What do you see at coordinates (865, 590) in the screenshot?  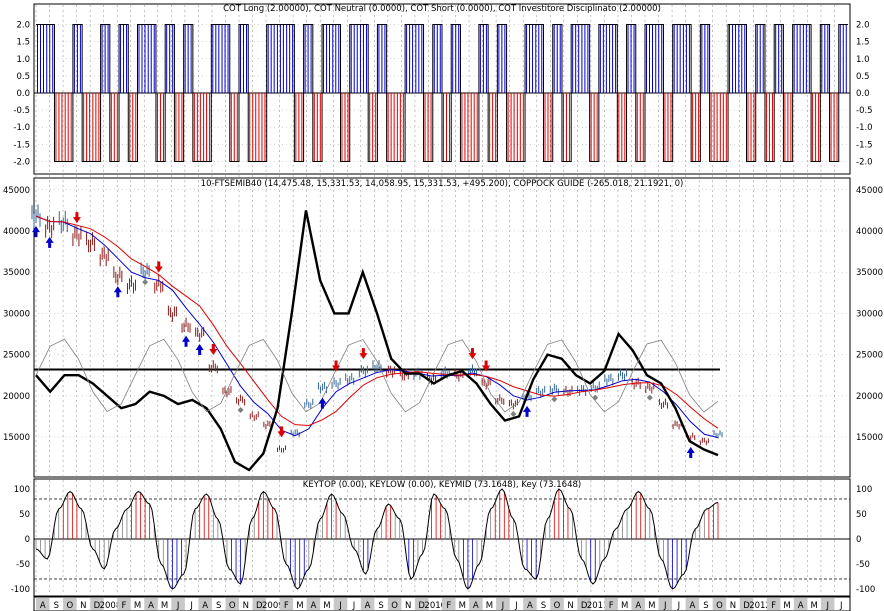 I see `key-y-tick-right: -100` at bounding box center [865, 590].